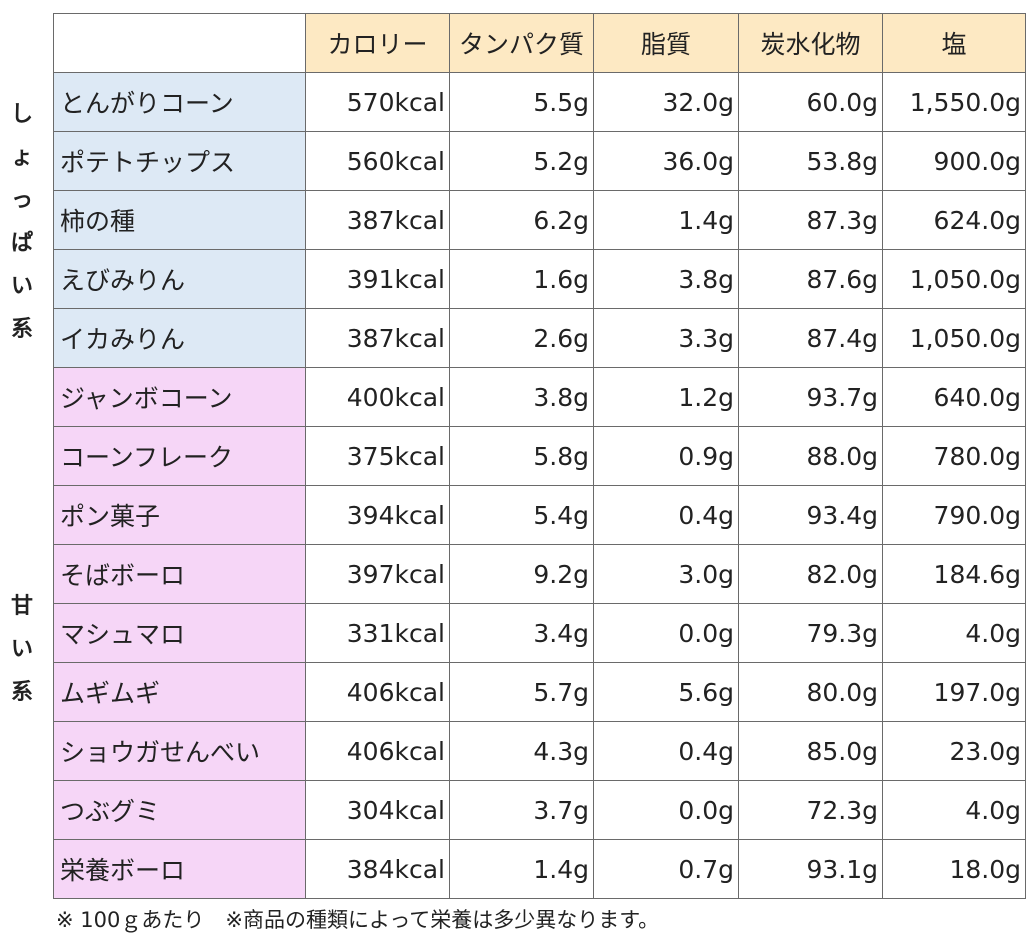 The image size is (1036, 943). Describe the element at coordinates (810, 515) in the screenshot. I see `cell-carbohydrate: 93.4g` at that location.